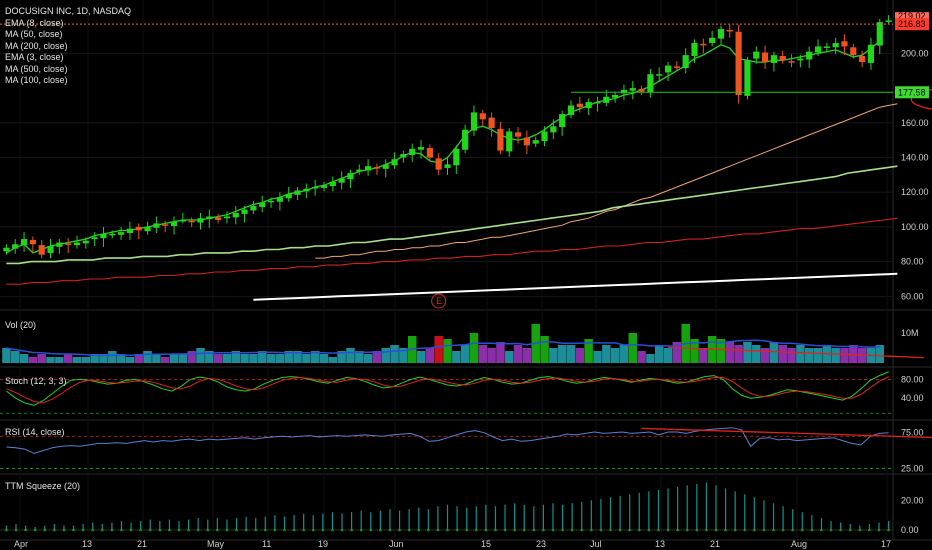 Image resolution: width=932 pixels, height=550 pixels. I want to click on legend-ma500: MA (500, close), so click(36, 68).